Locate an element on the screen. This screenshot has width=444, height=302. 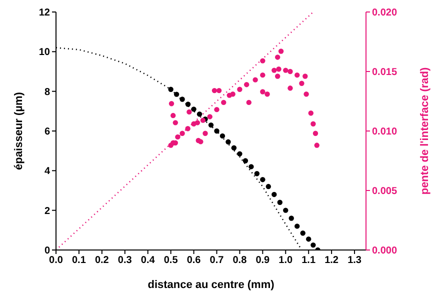
x-tick-label: 0.4 is located at coordinates (148, 260).